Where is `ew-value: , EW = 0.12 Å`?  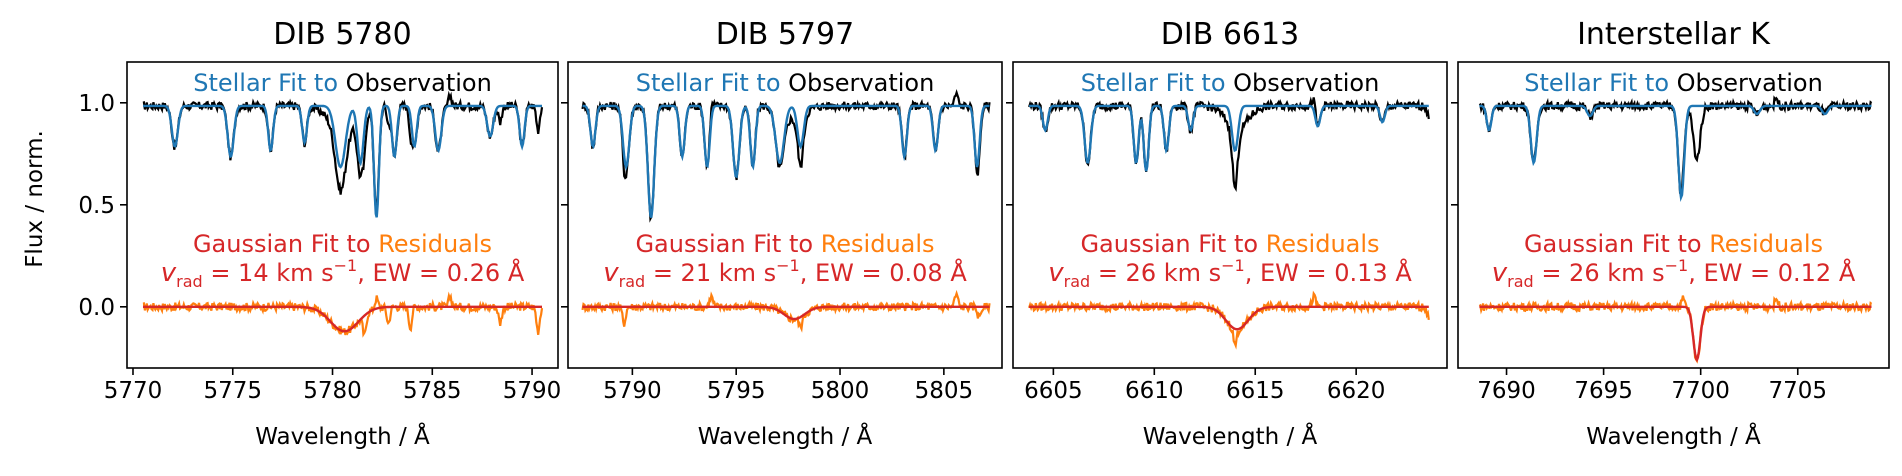 ew-value: , EW = 0.12 Å is located at coordinates (1772, 272).